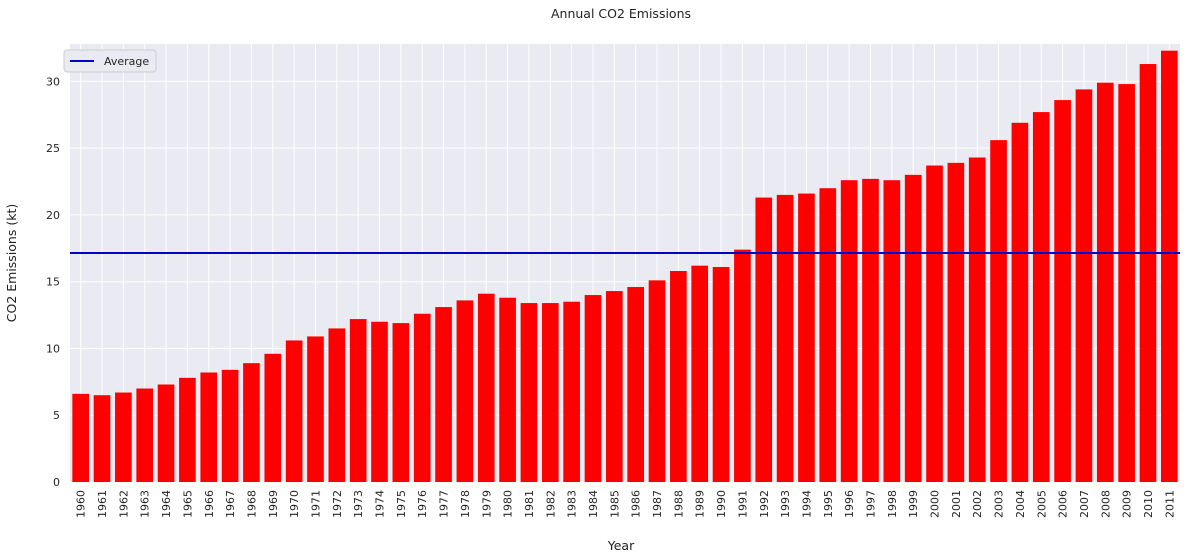  Describe the element at coordinates (935, 504) in the screenshot. I see `x-tick-label: 2000` at that location.